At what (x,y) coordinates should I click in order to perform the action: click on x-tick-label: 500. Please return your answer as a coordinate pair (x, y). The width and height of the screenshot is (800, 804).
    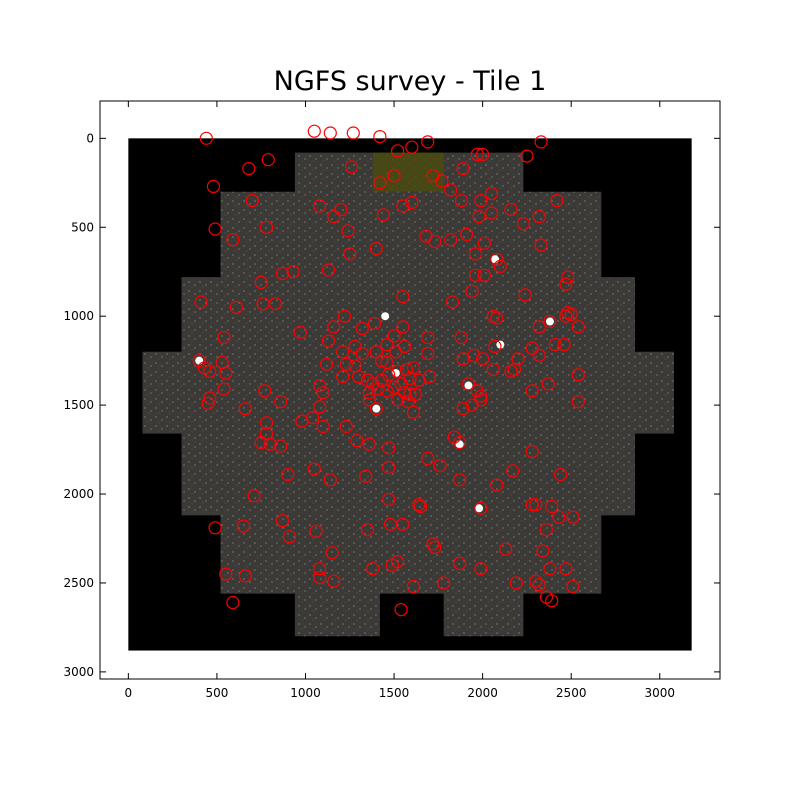
    Looking at the image, I should click on (216, 693).